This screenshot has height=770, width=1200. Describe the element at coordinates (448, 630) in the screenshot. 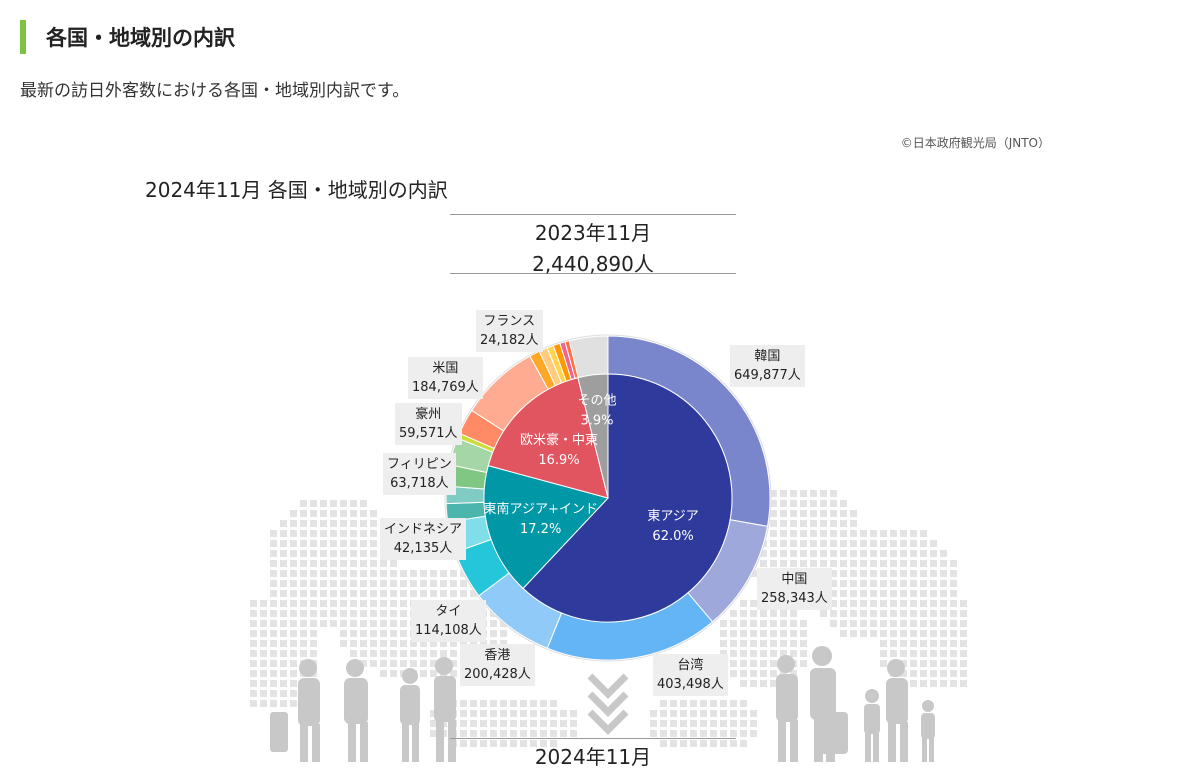

I see `outer-label-value: 114,108人` at that location.